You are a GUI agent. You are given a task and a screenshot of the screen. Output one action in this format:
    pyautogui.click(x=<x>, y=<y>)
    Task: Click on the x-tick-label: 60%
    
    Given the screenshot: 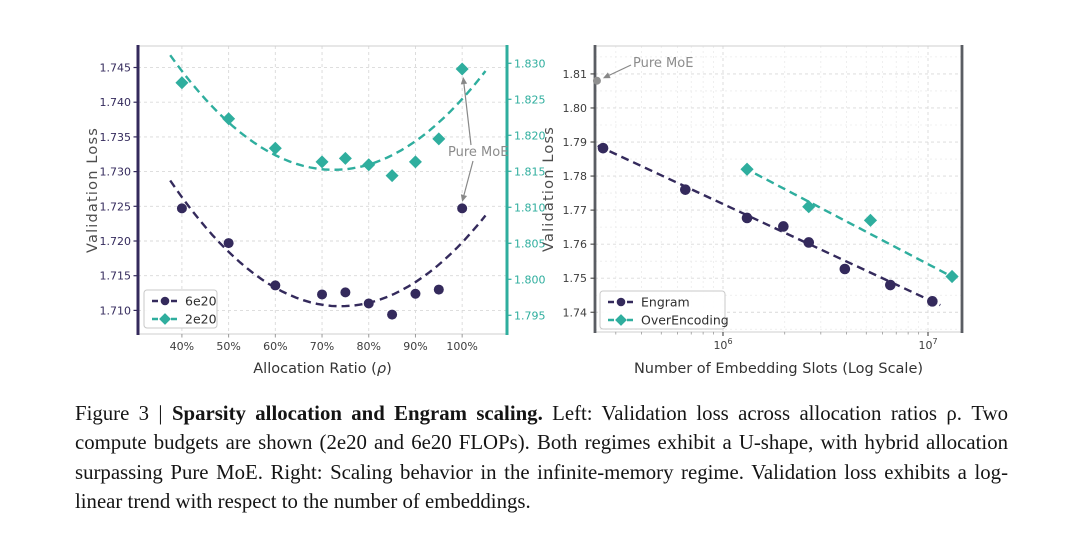 What is the action you would take?
    pyautogui.click(x=275, y=346)
    